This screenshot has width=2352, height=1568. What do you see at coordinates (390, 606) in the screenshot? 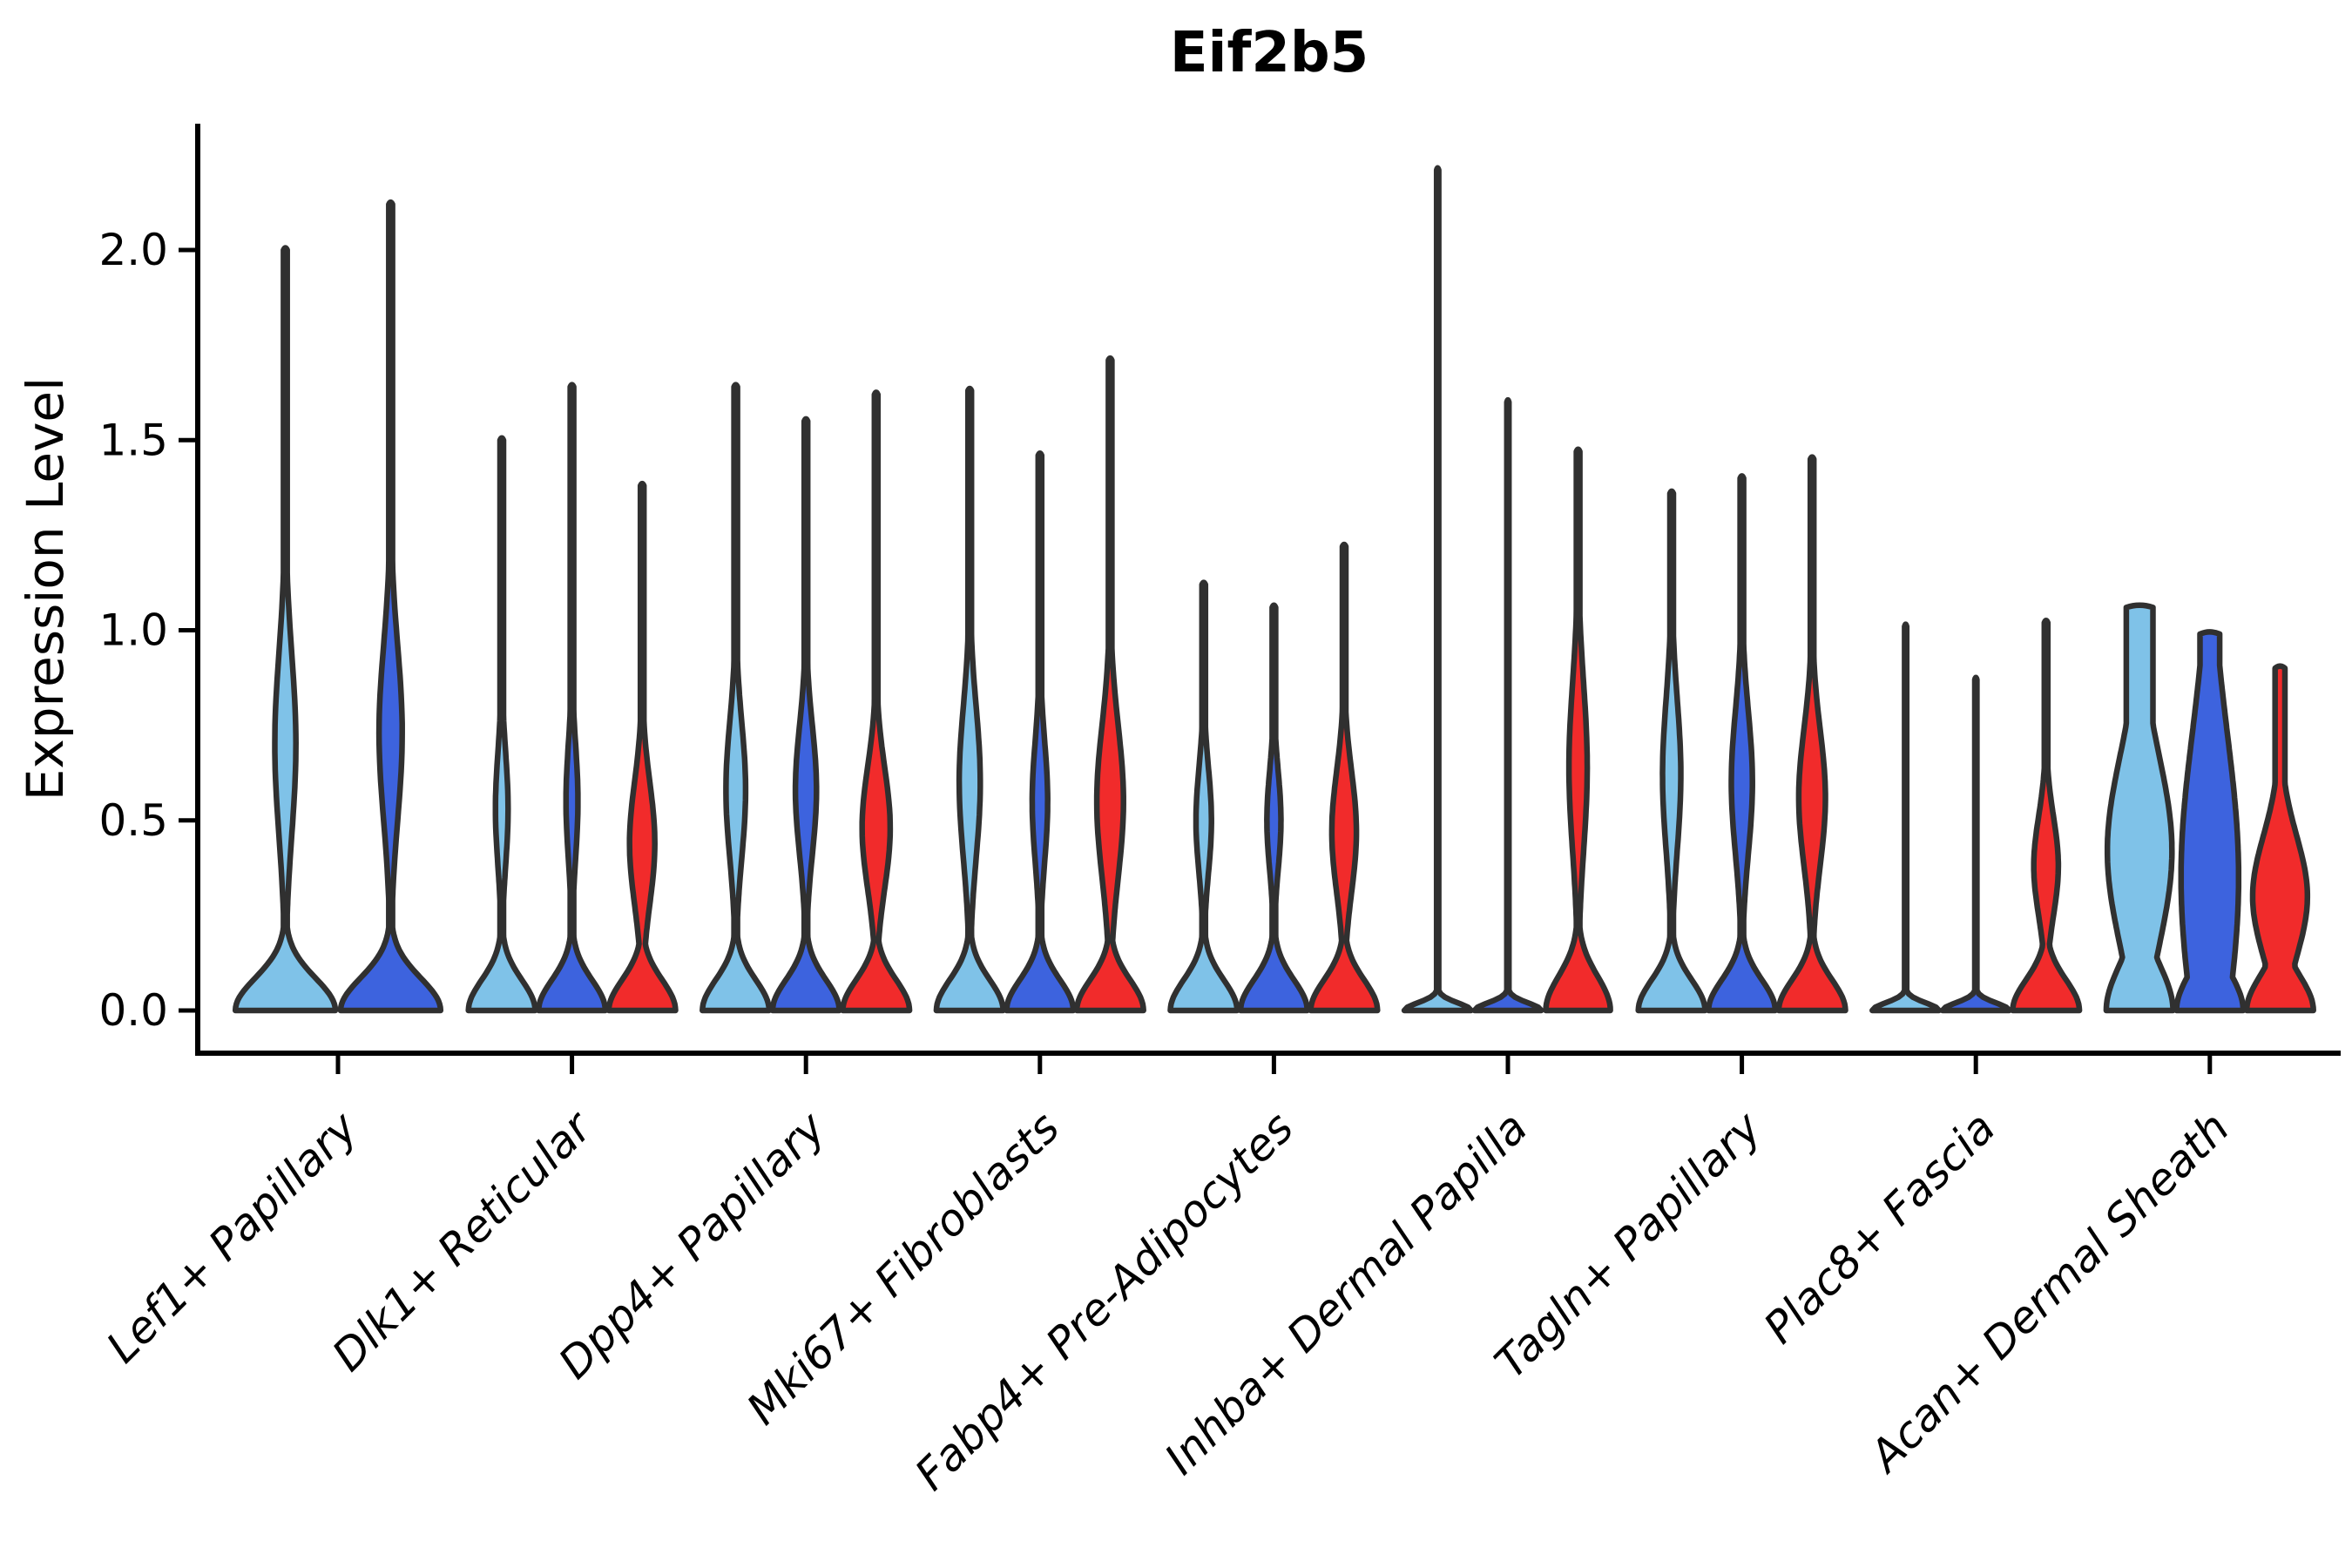
I see `violin-lef1-papillary-s1` at bounding box center [390, 606].